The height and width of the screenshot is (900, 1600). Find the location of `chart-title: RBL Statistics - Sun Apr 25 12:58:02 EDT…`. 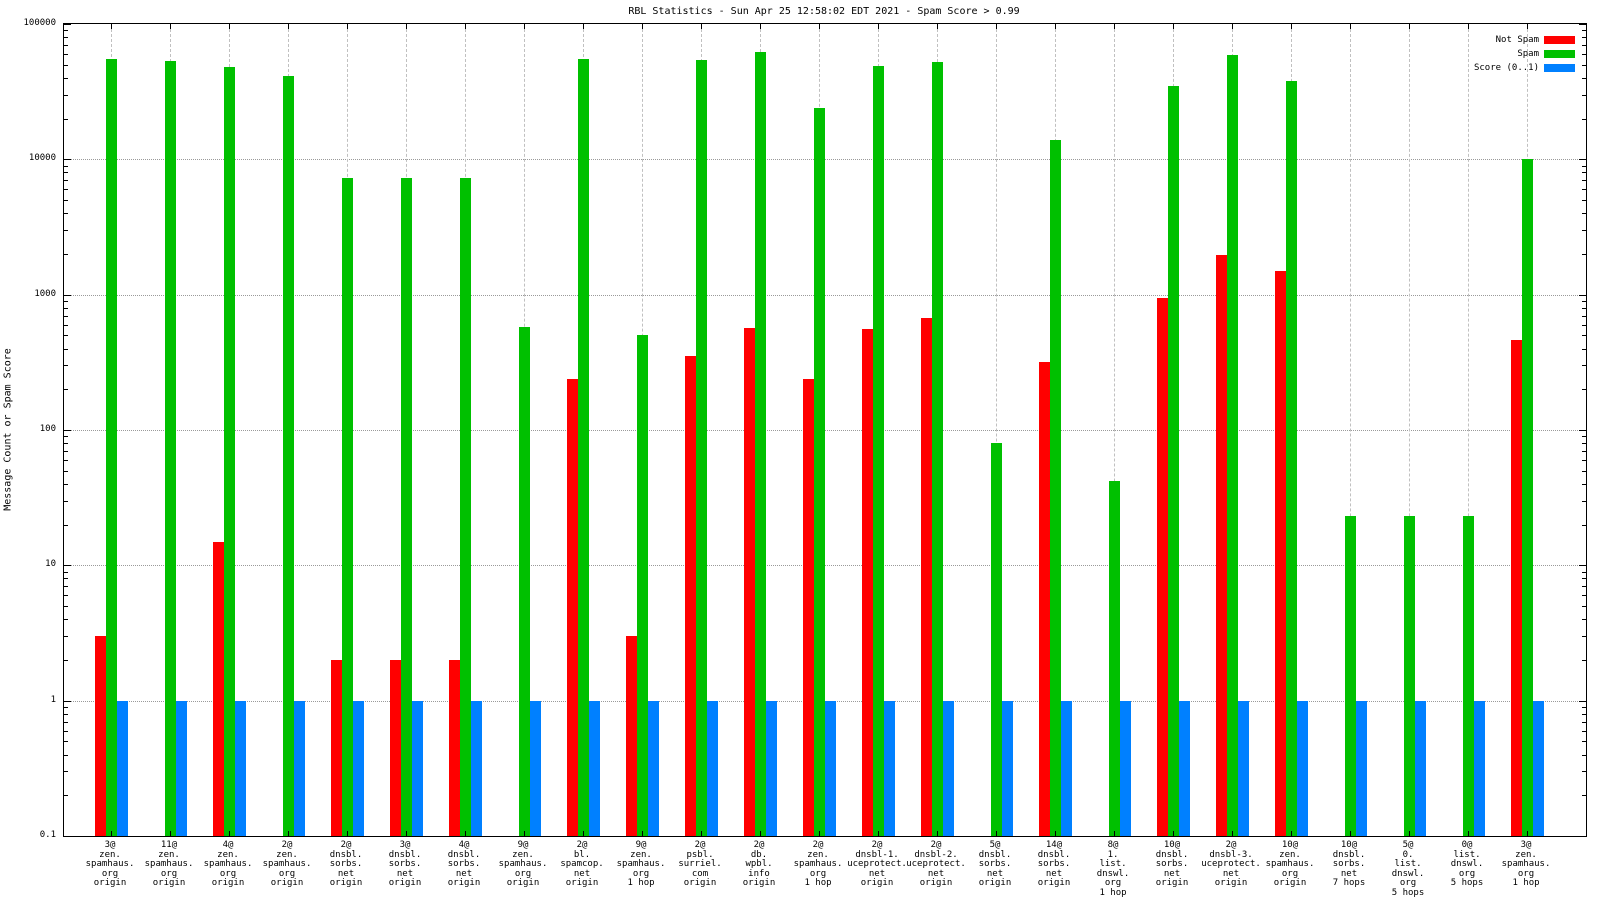

chart-title: RBL Statistics - Sun Apr 25 12:58:02 EDT… is located at coordinates (824, 11).